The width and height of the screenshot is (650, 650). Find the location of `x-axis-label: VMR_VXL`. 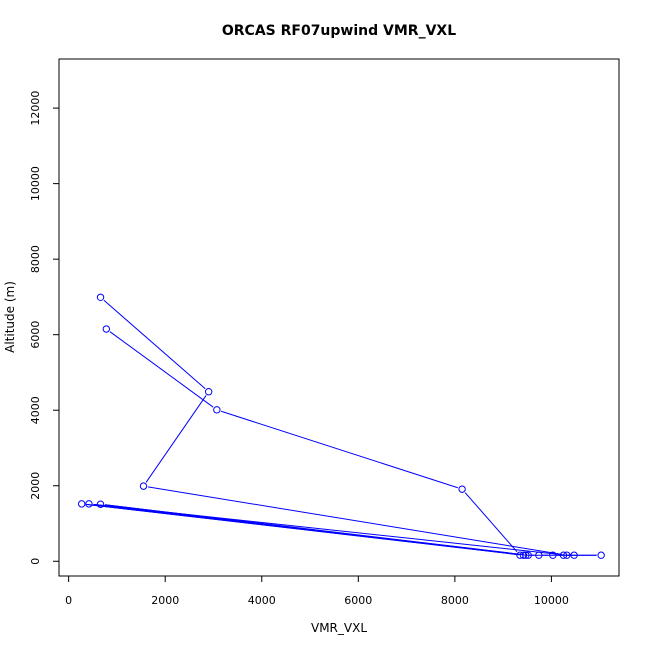

x-axis-label: VMR_VXL is located at coordinates (339, 628).